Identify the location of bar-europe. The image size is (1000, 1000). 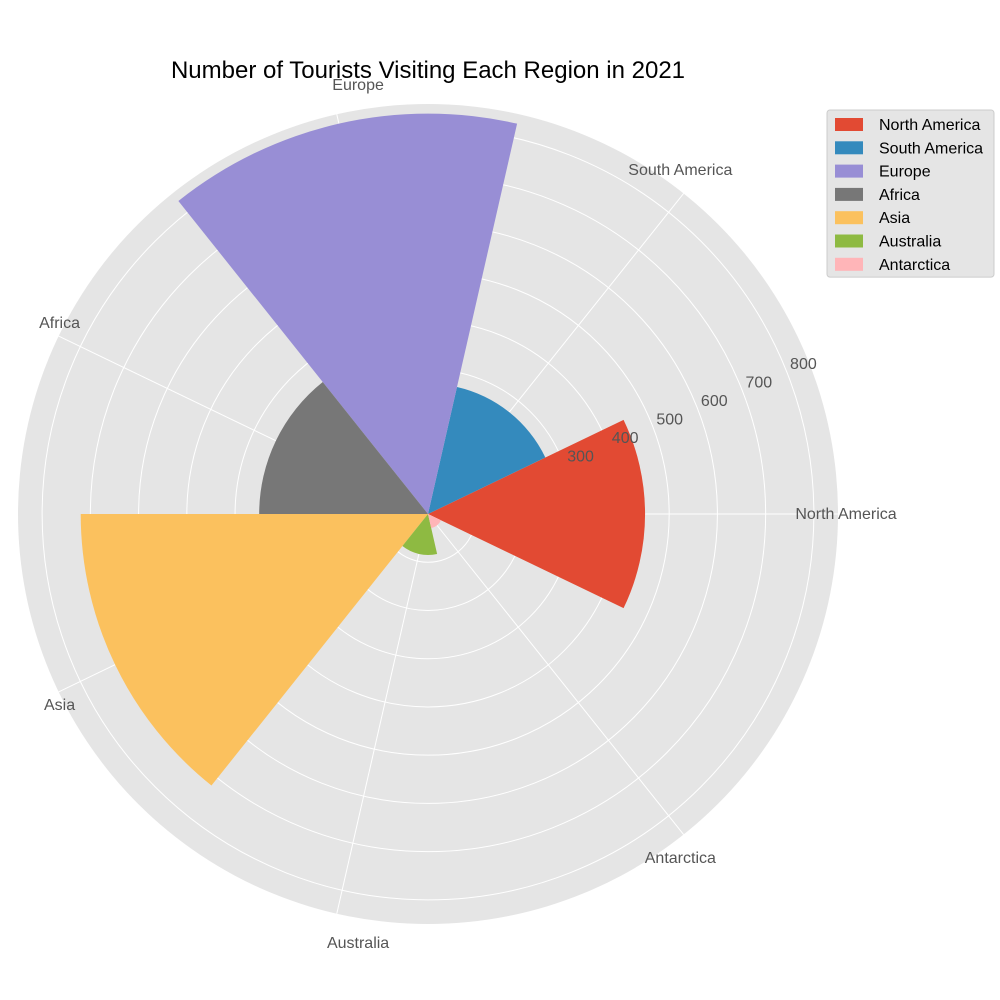
(348, 313).